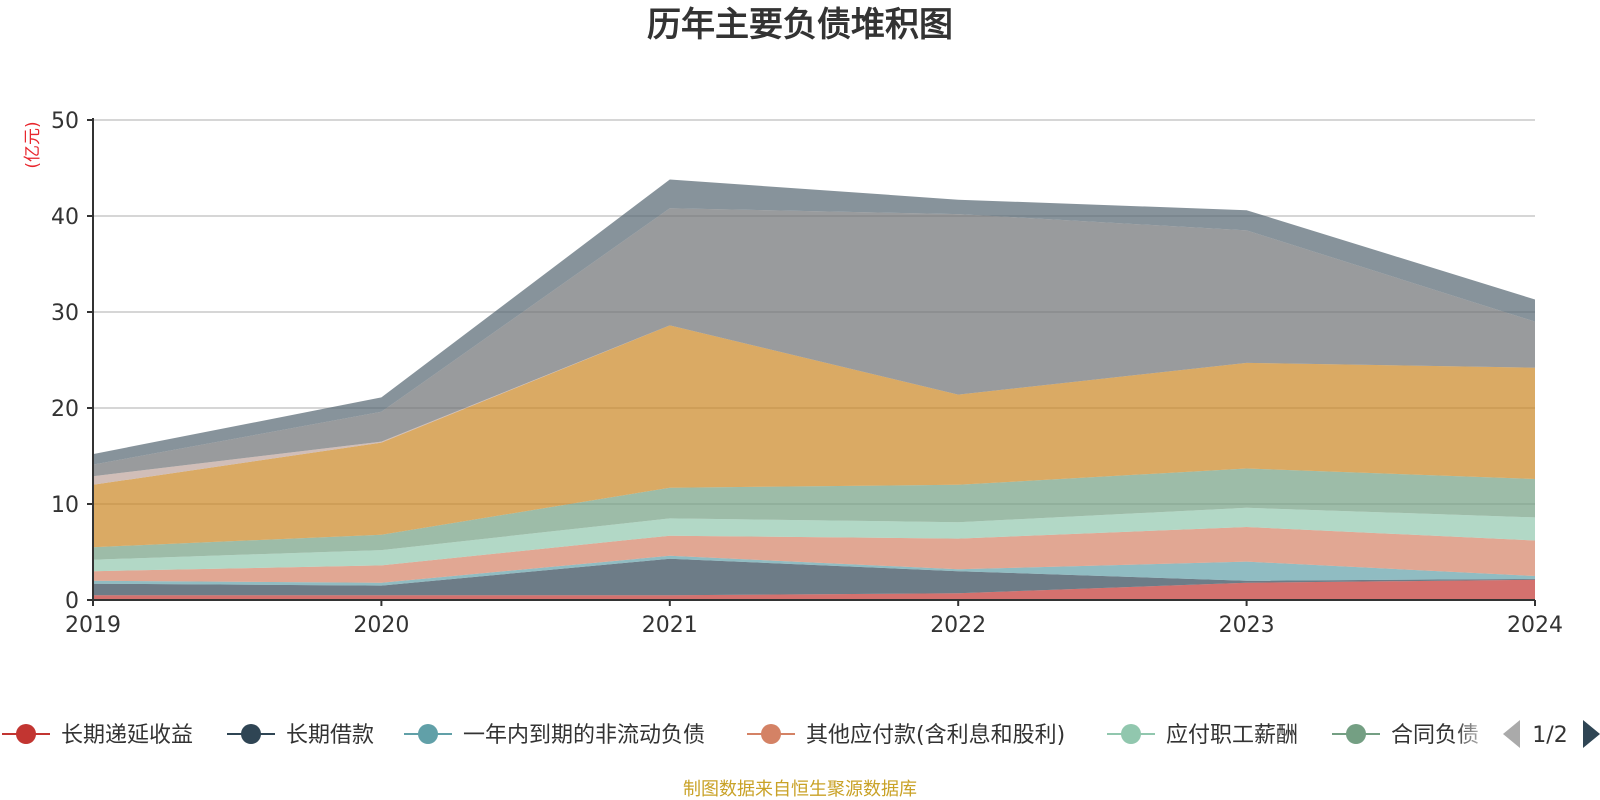  I want to click on x-tick-label: 2019, so click(93, 625).